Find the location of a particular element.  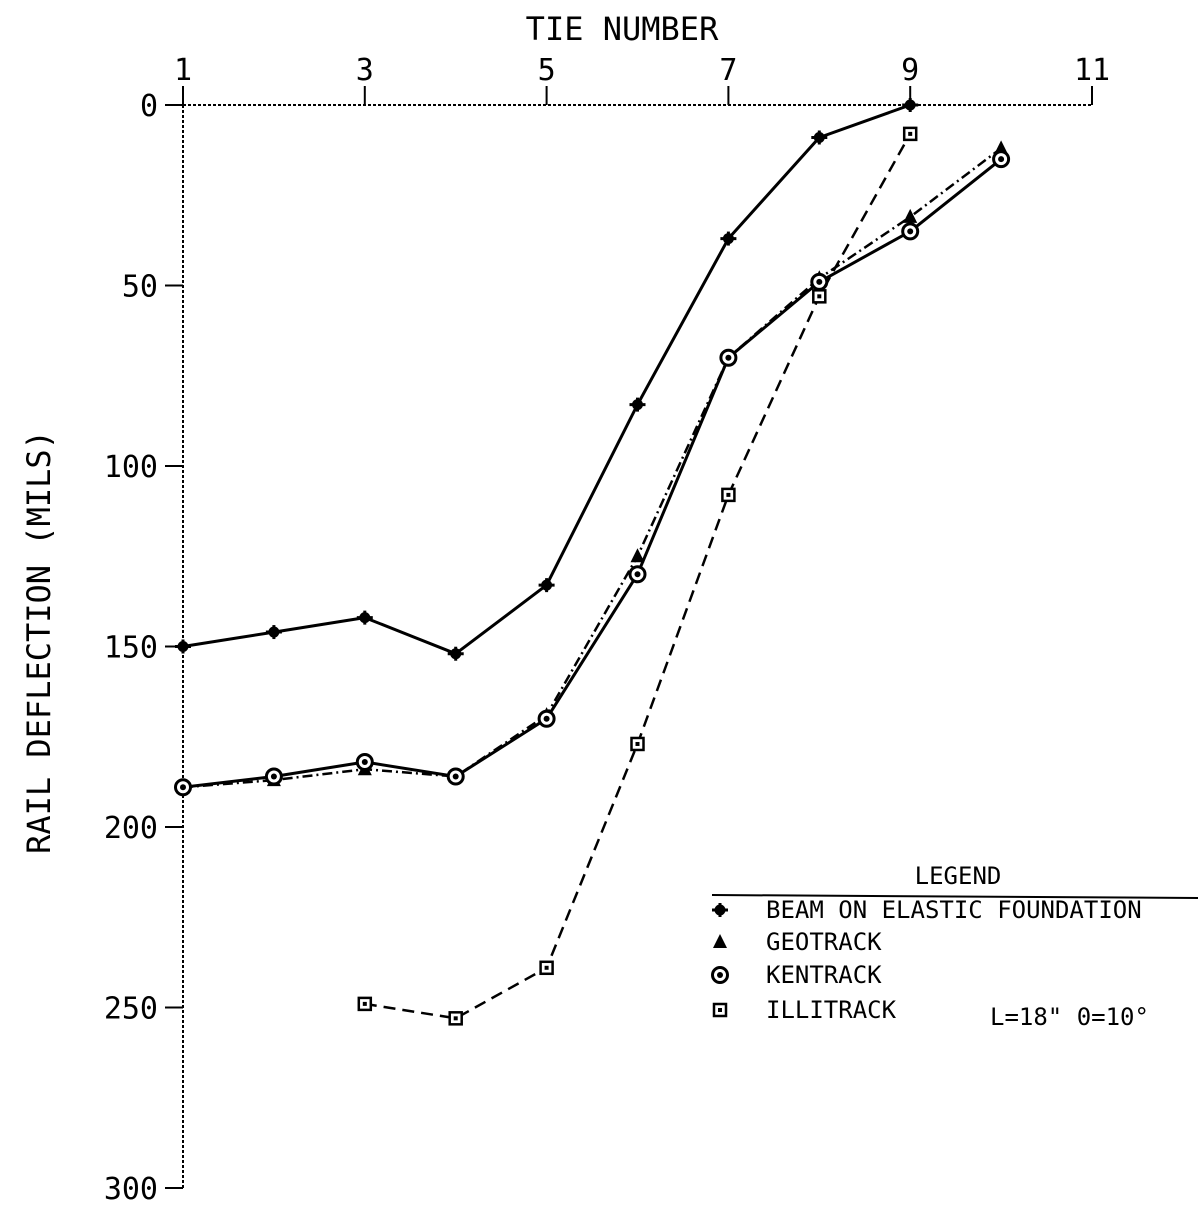

y-ticks: 0 50 100 150 200 250 300 is located at coordinates (143, 647).